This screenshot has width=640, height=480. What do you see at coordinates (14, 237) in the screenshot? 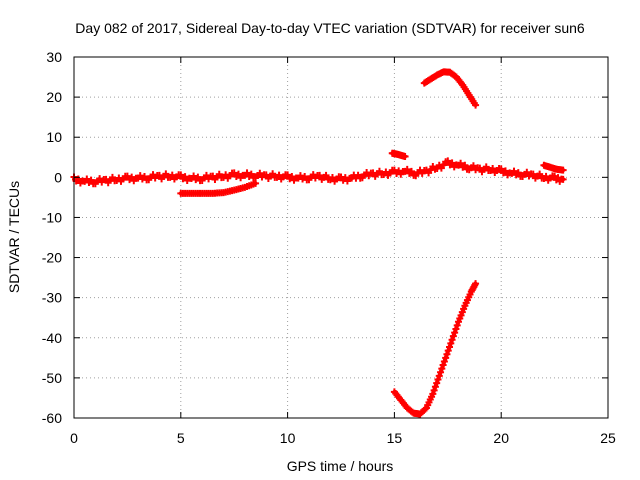
I see `y-axis-title: SDTVAR / TECUs` at bounding box center [14, 237].